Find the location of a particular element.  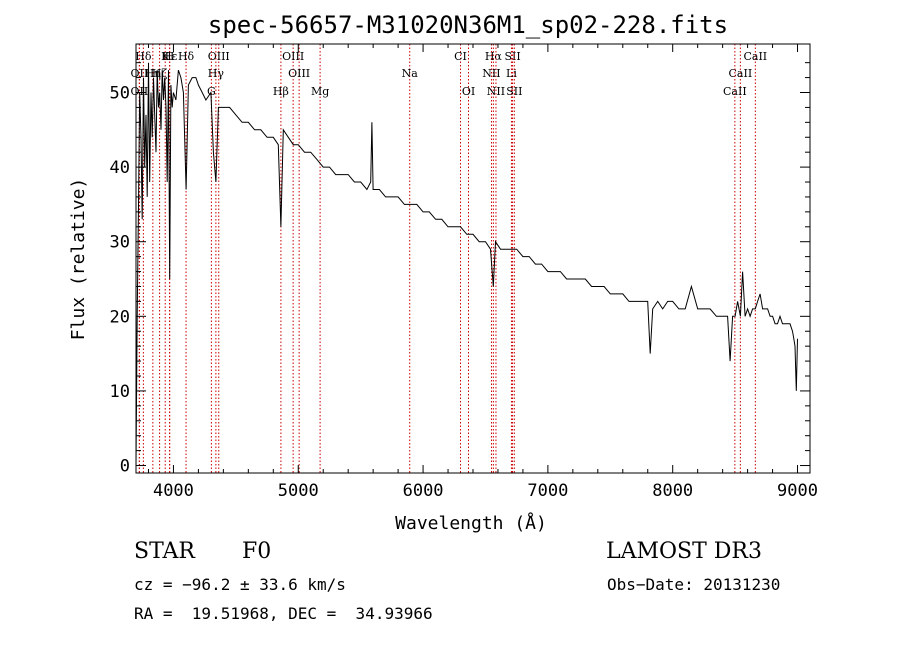

x-tick-label: 9000 is located at coordinates (797, 491).